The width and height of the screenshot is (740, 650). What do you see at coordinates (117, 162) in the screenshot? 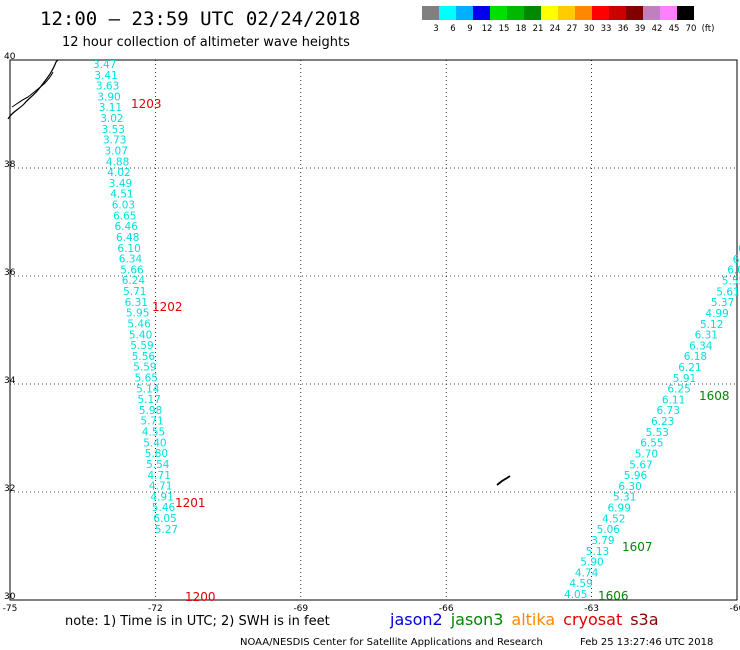
I see `wave-height-value: 4.88` at bounding box center [117, 162].